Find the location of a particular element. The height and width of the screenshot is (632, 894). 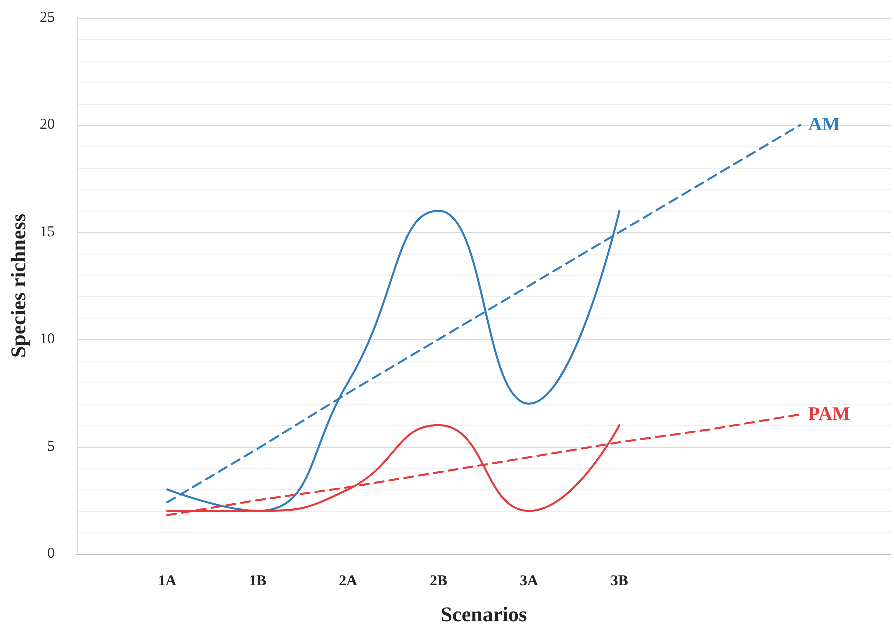

line-series is located at coordinates (484, 465).